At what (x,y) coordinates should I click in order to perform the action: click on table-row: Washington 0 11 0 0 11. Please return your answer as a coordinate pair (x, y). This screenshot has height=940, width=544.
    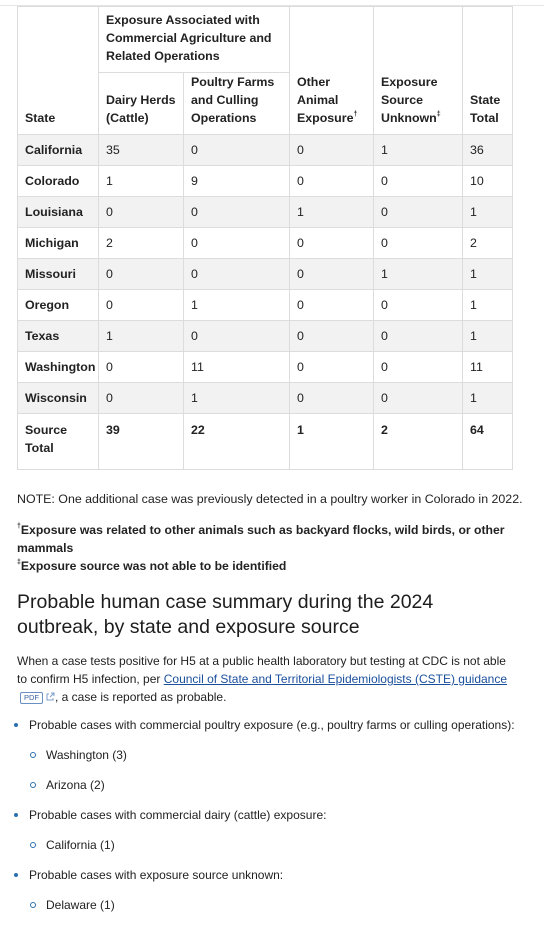
    Looking at the image, I should click on (265, 367).